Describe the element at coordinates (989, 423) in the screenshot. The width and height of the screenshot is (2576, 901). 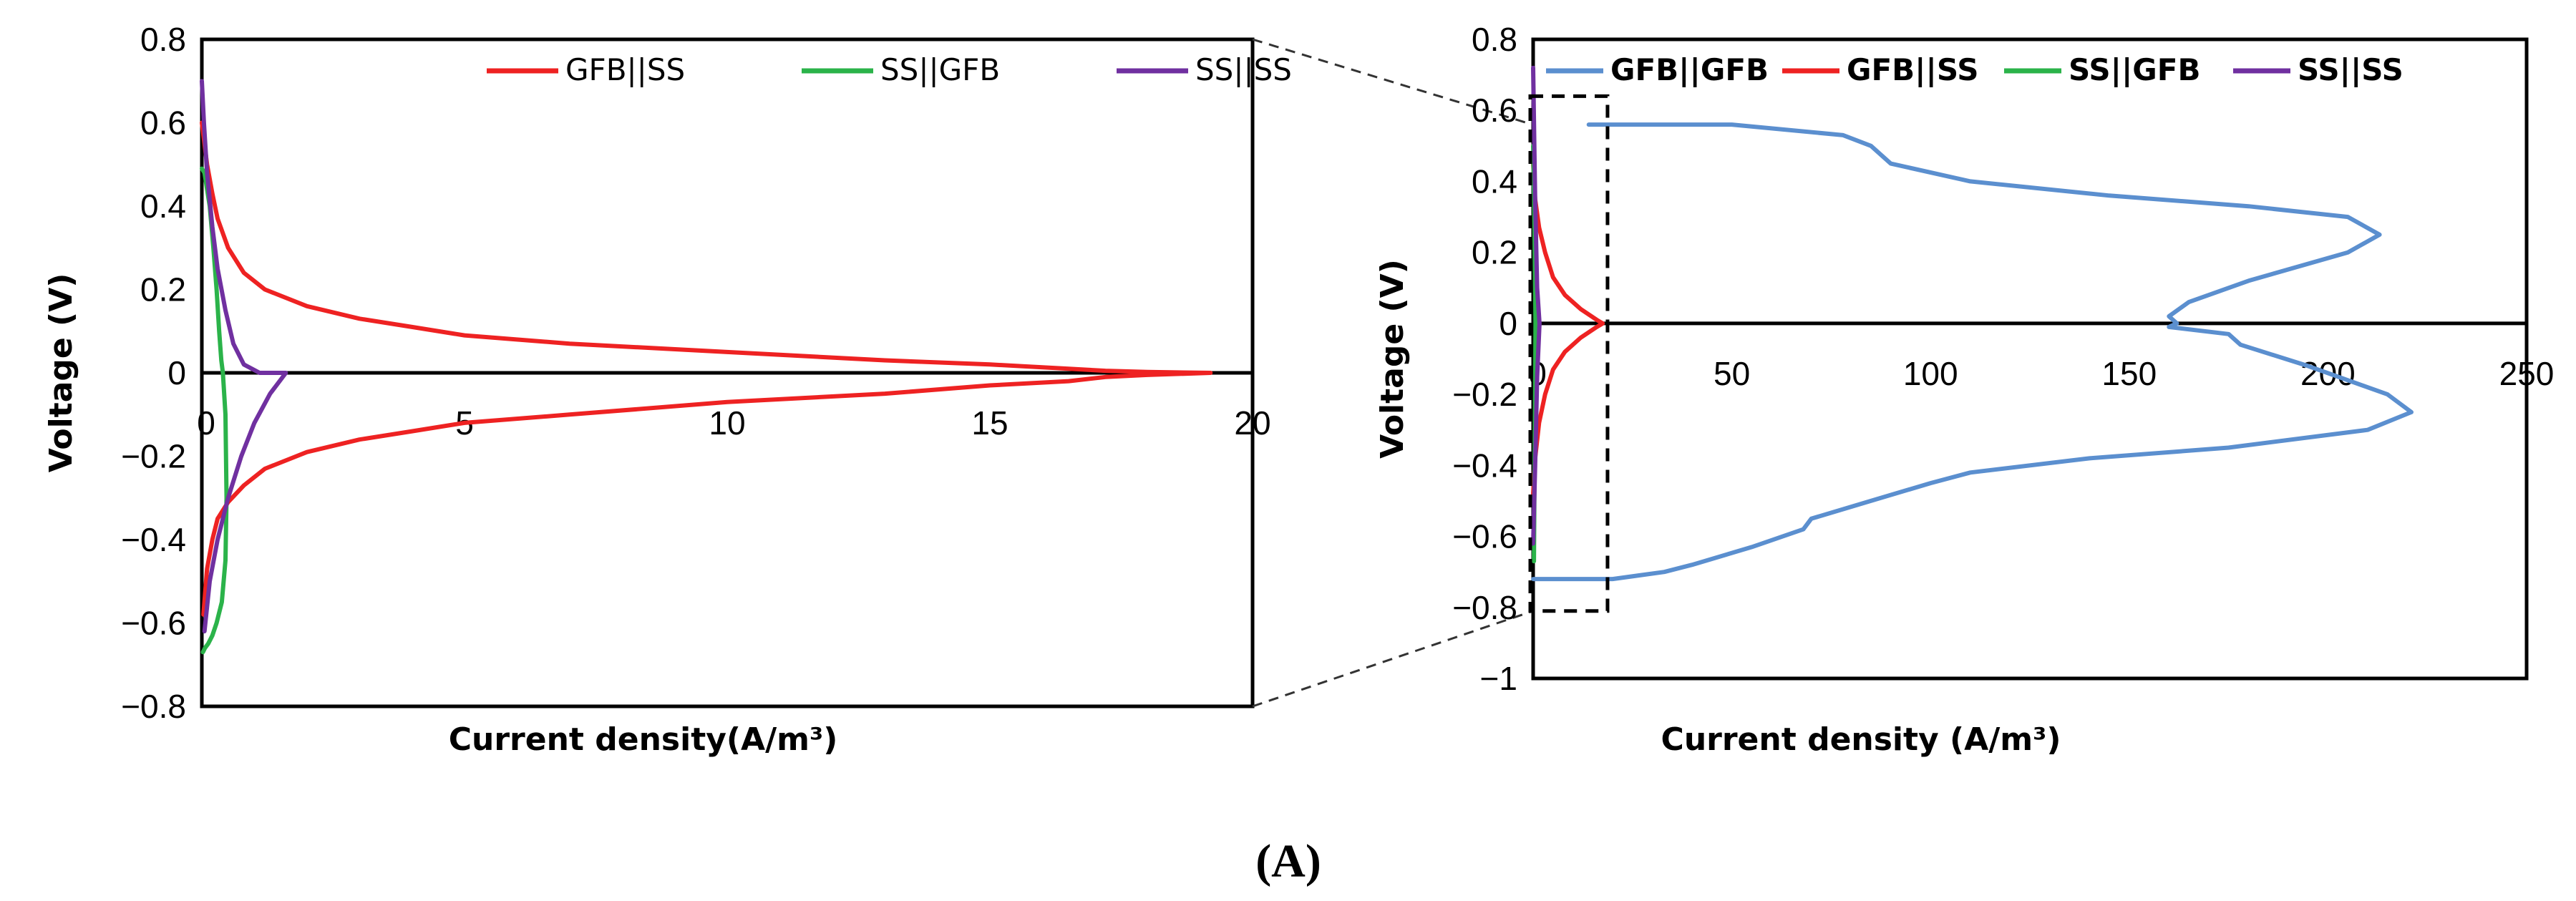
I see `left-x-tick-label: 15` at that location.